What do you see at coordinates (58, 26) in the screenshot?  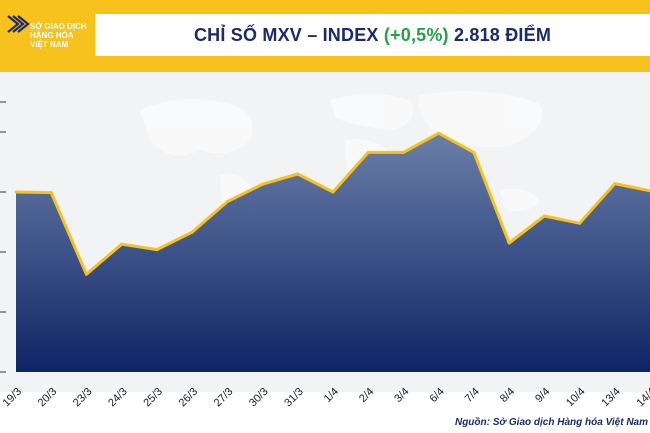 I see `logo-line-1: SỞ GIAO DỊCH` at bounding box center [58, 26].